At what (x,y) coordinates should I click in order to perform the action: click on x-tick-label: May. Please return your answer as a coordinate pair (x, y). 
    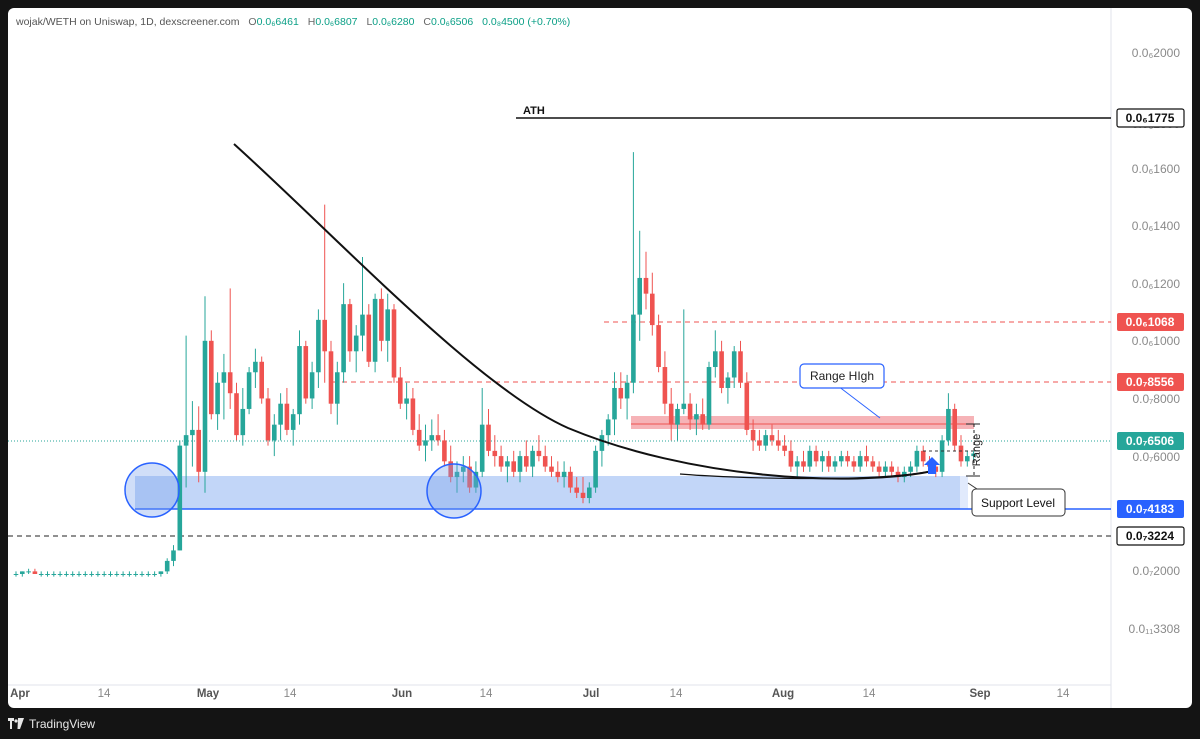
    Looking at the image, I should click on (208, 694).